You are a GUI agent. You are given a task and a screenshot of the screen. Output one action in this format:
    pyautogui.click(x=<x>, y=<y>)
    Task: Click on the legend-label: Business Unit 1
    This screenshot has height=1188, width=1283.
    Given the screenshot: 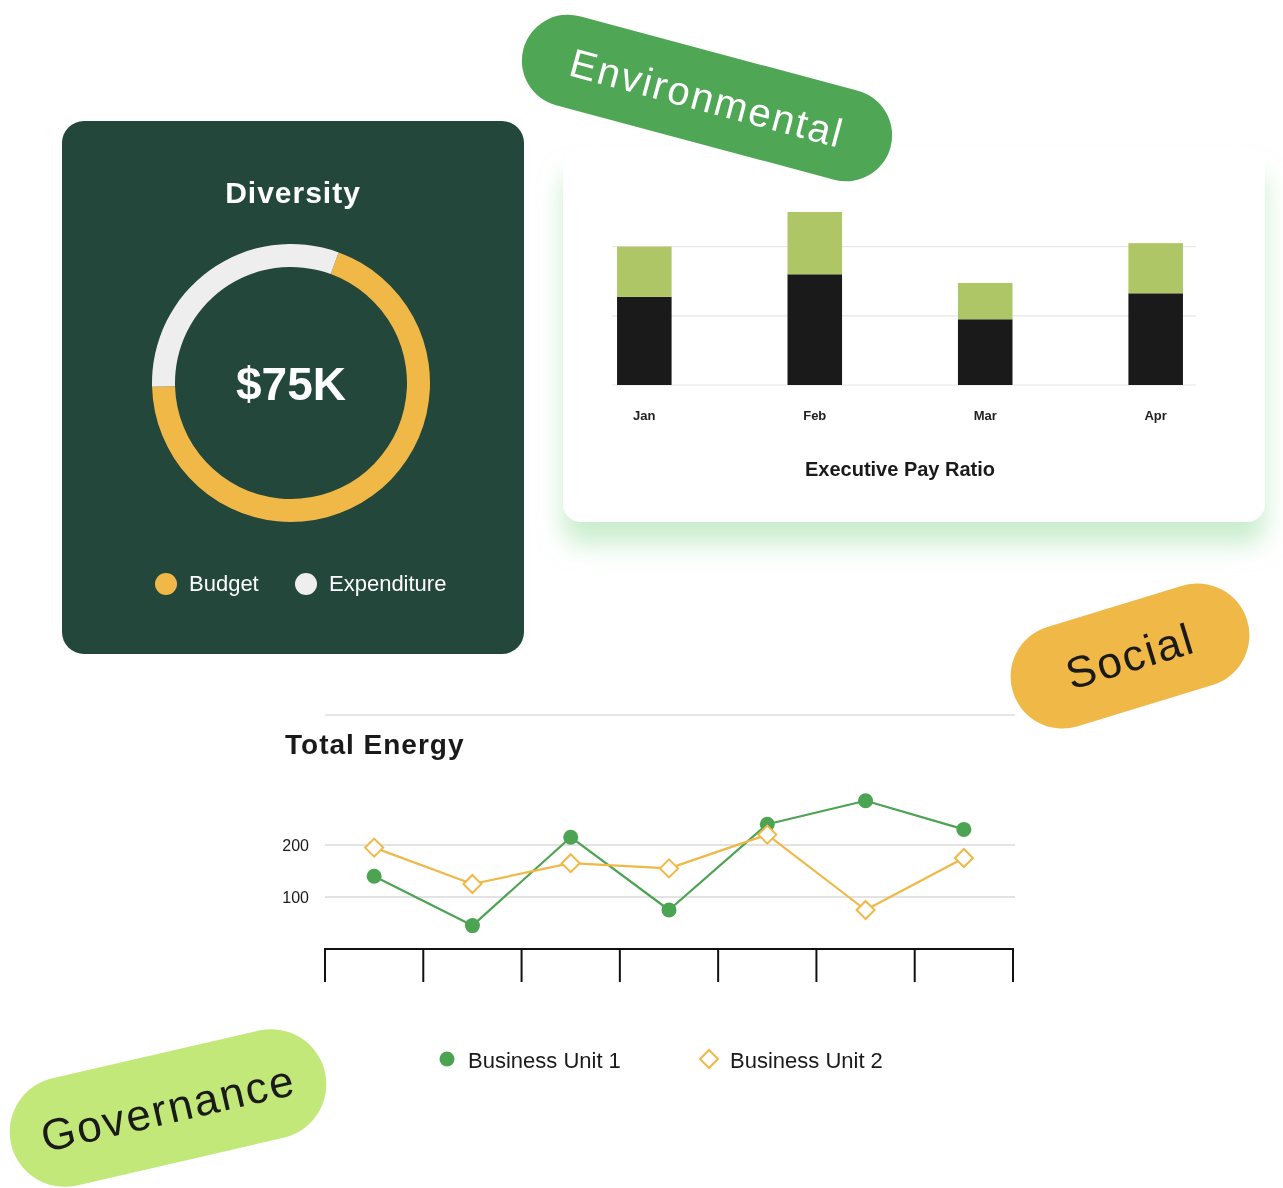 What is the action you would take?
    pyautogui.click(x=544, y=1060)
    